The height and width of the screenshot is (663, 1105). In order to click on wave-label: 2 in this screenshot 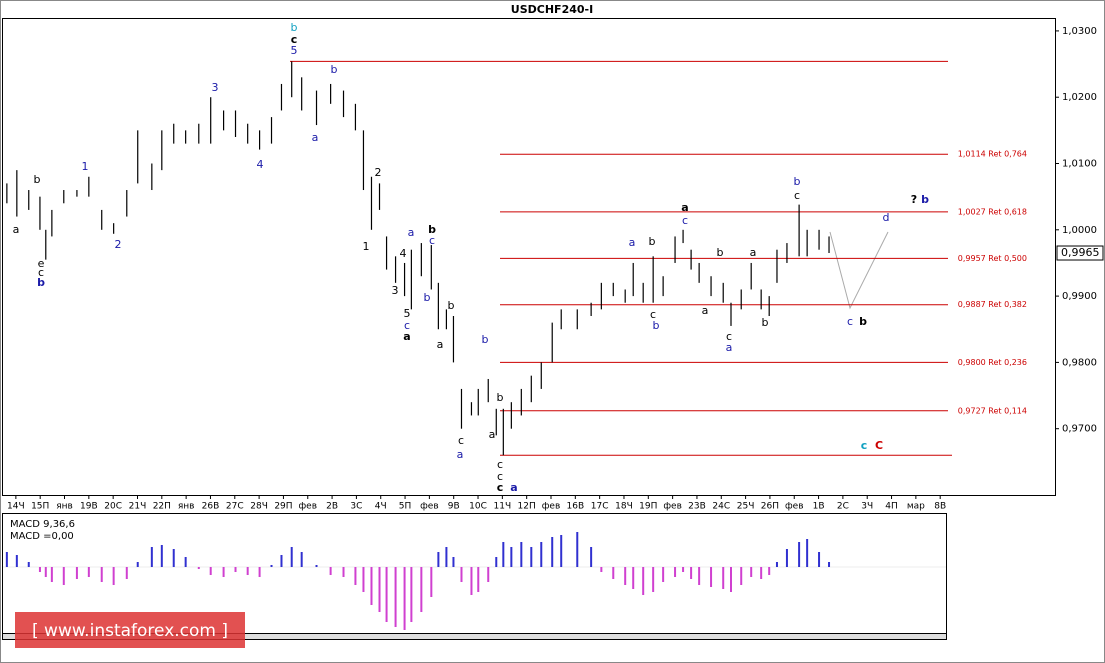, I will do `click(378, 172)`.